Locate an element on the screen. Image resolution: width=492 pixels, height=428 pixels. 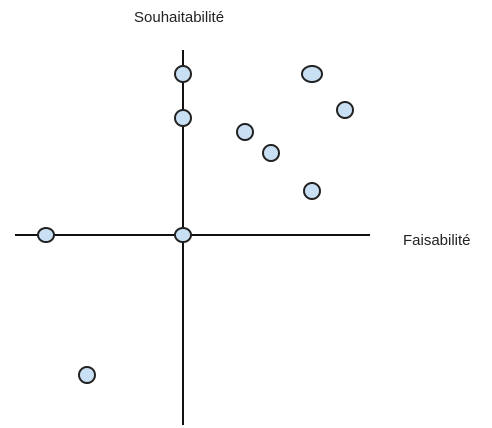
y-axis-label: Souhaitabilité is located at coordinates (179, 17).